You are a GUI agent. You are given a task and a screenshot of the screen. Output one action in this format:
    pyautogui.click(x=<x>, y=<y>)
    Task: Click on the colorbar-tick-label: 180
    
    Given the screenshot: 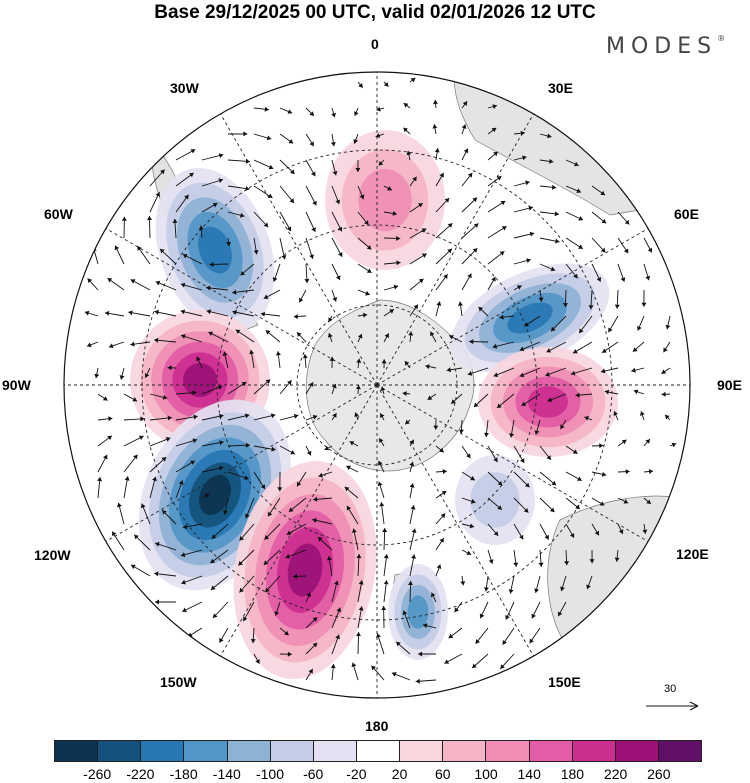 What is the action you would take?
    pyautogui.click(x=572, y=774)
    